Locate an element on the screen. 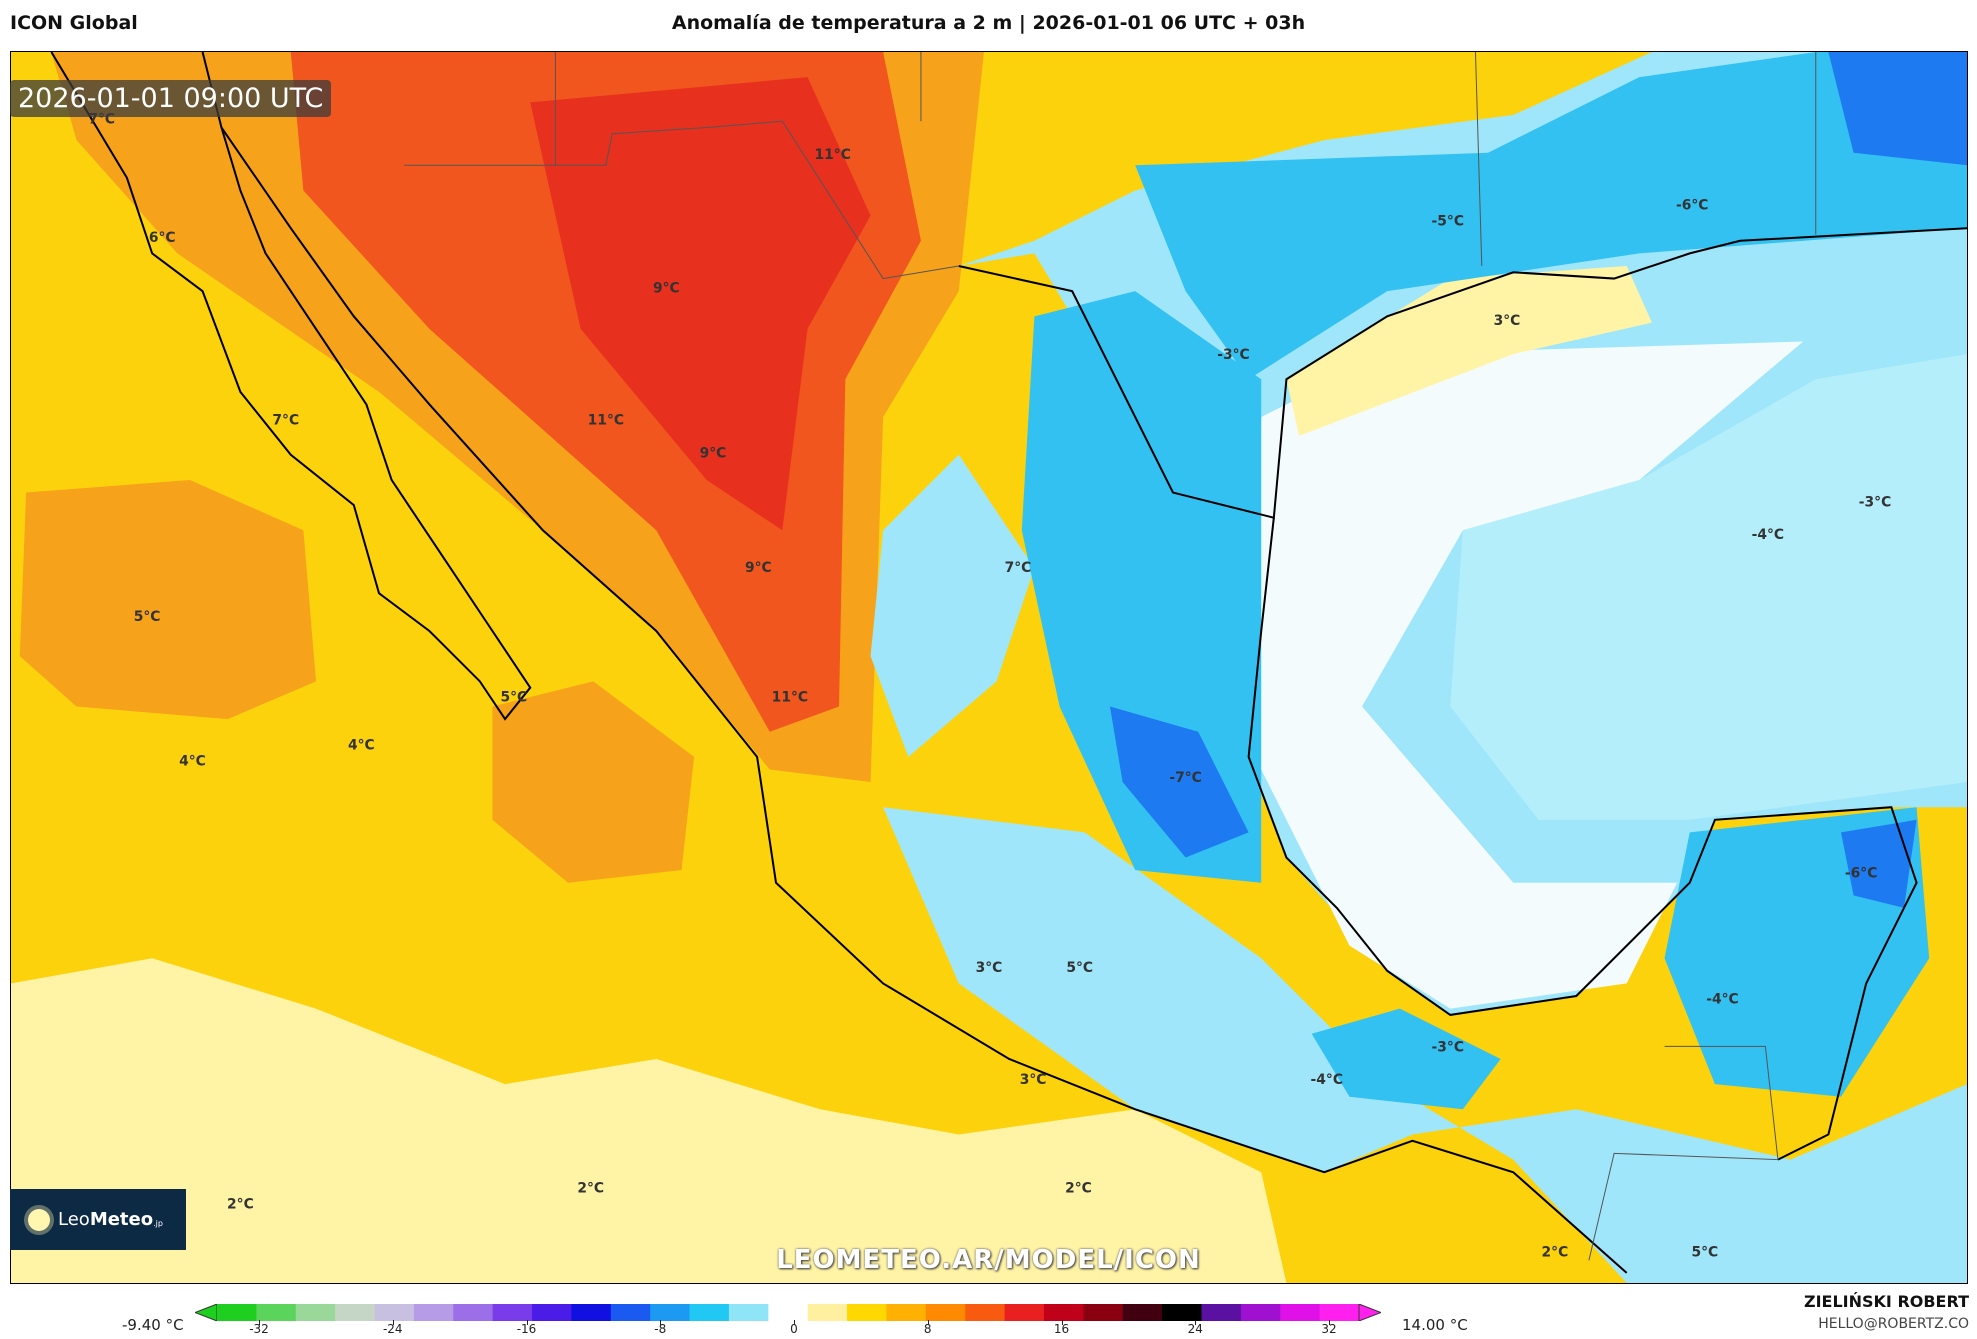 The height and width of the screenshot is (1339, 1977). colorbar-tick-label: 16 is located at coordinates (1061, 1329).